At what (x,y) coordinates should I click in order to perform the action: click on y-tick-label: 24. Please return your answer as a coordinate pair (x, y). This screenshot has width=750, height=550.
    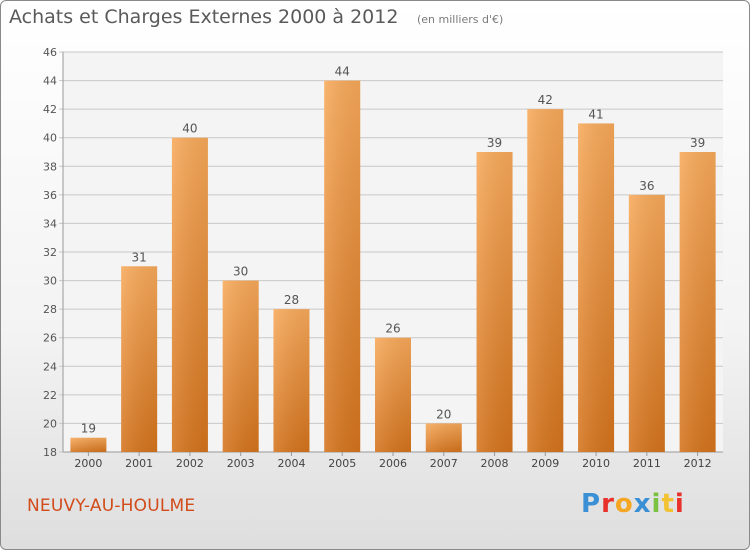
    Looking at the image, I should click on (50, 366).